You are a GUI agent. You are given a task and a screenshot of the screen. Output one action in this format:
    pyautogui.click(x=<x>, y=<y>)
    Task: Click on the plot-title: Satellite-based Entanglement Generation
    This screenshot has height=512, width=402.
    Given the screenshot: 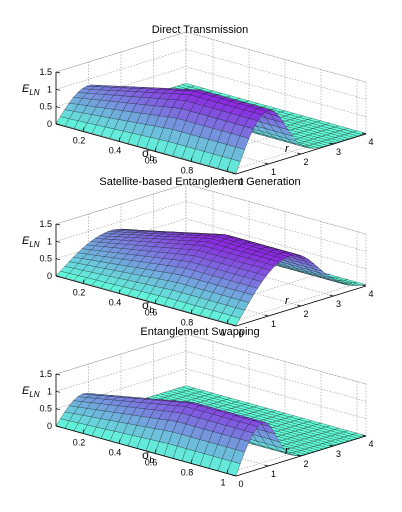 What is the action you would take?
    pyautogui.click(x=199, y=182)
    